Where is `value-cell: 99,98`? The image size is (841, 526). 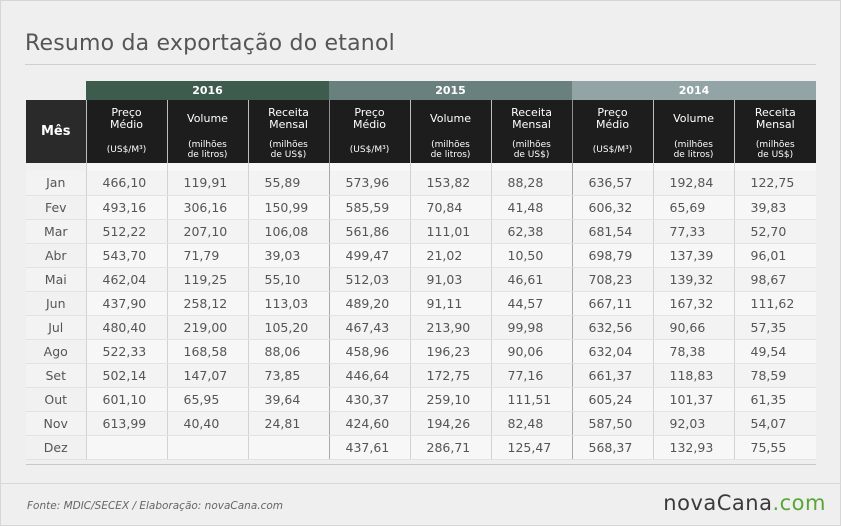 value-cell: 99,98 is located at coordinates (531, 327).